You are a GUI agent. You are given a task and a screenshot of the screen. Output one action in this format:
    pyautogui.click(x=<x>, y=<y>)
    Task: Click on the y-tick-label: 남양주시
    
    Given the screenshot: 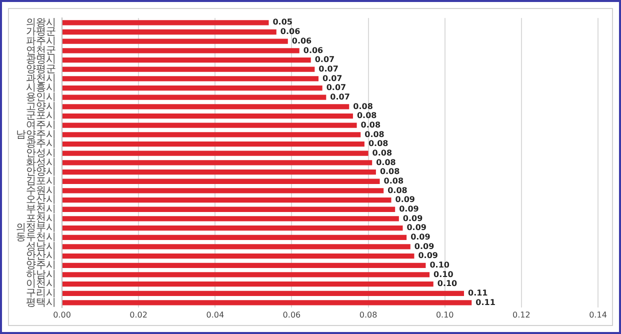 What is the action you would take?
    pyautogui.click(x=36, y=134)
    